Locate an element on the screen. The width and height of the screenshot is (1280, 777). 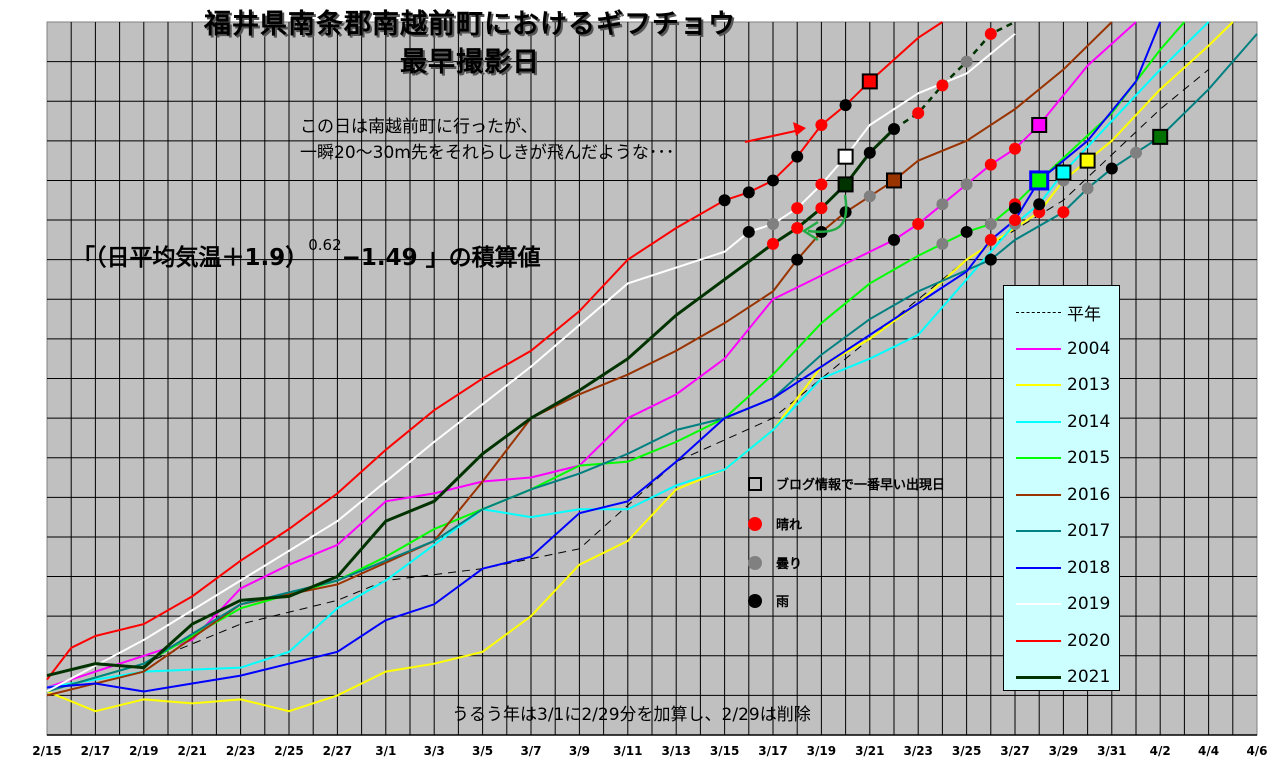
x-tick-label: 3/31 is located at coordinates (1112, 751).